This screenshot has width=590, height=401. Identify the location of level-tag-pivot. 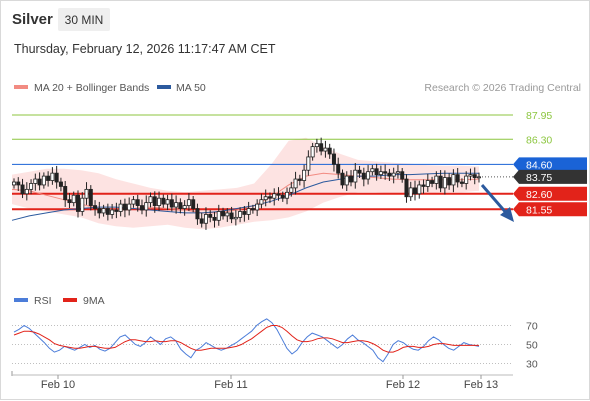
(550, 164).